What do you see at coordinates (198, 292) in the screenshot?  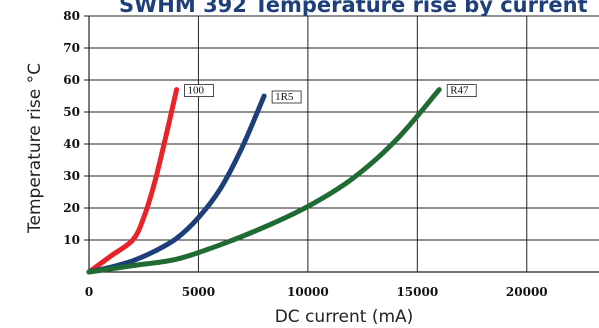 I see `x-tick-label: 5000` at bounding box center [198, 292].